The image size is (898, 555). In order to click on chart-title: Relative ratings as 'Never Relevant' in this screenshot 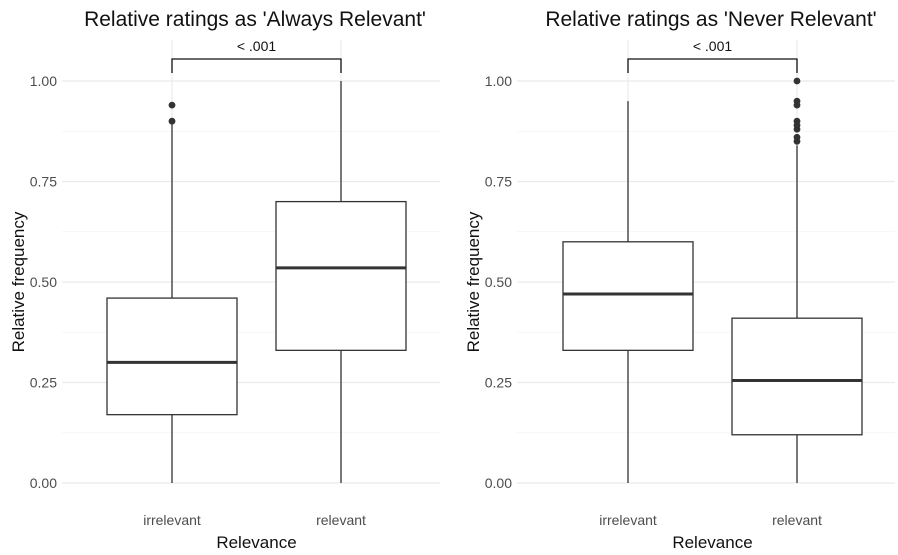, I will do `click(710, 19)`.